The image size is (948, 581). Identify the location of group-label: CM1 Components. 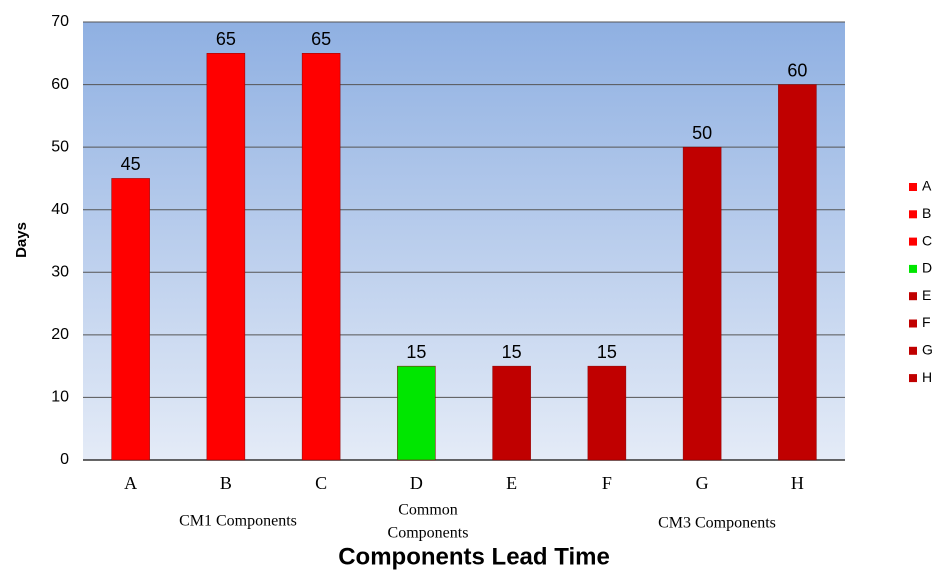
(238, 521).